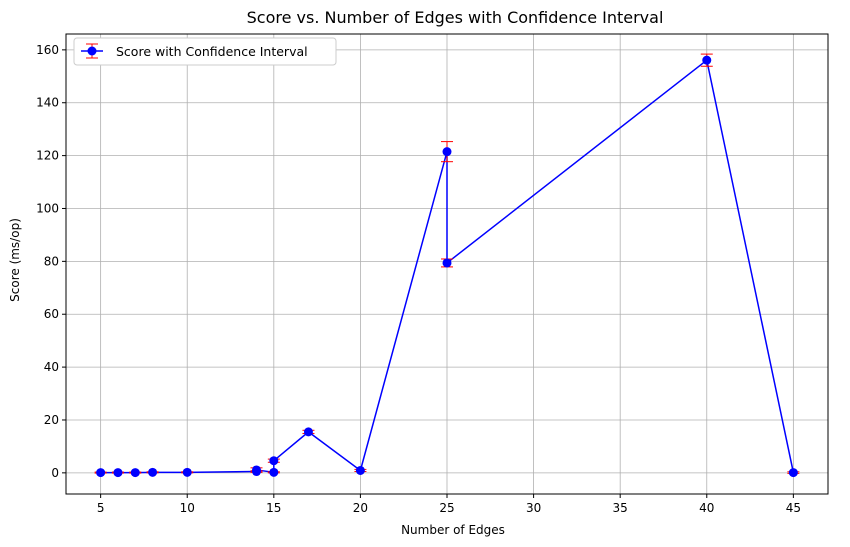 Image resolution: width=850 pixels, height=547 pixels. What do you see at coordinates (212, 51) in the screenshot?
I see `legend-label: Score with Confidence Interval` at bounding box center [212, 51].